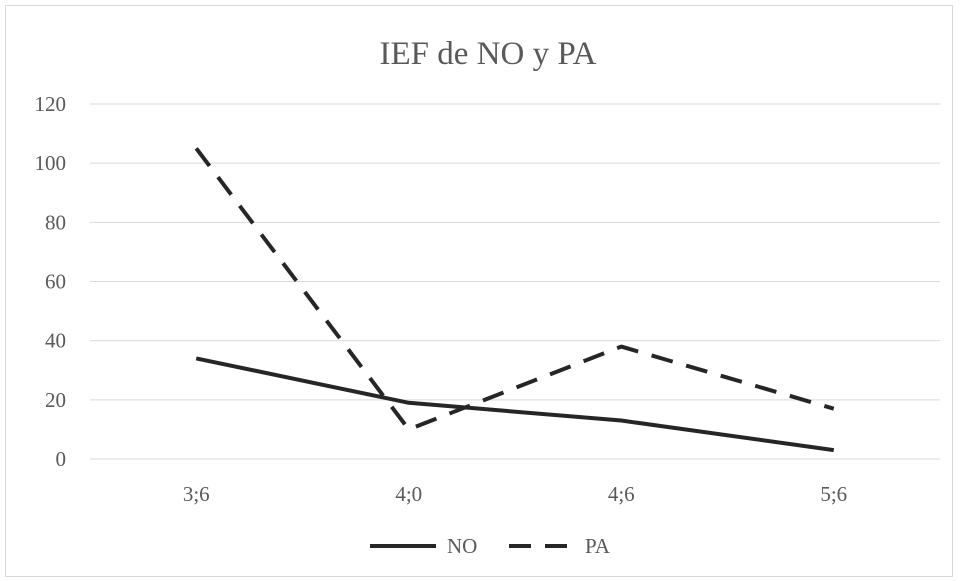 Image resolution: width=961 pixels, height=581 pixels. I want to click on legend: NO PA, so click(490, 546).